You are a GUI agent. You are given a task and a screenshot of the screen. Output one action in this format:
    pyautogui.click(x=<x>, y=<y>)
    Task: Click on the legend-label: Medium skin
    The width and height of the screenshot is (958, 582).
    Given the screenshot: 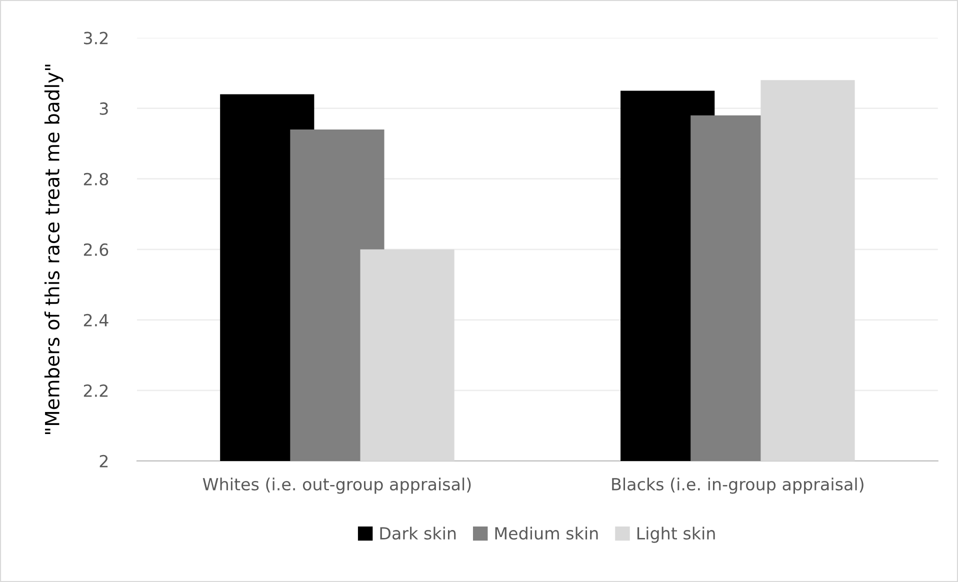 What is the action you would take?
    pyautogui.click(x=546, y=533)
    